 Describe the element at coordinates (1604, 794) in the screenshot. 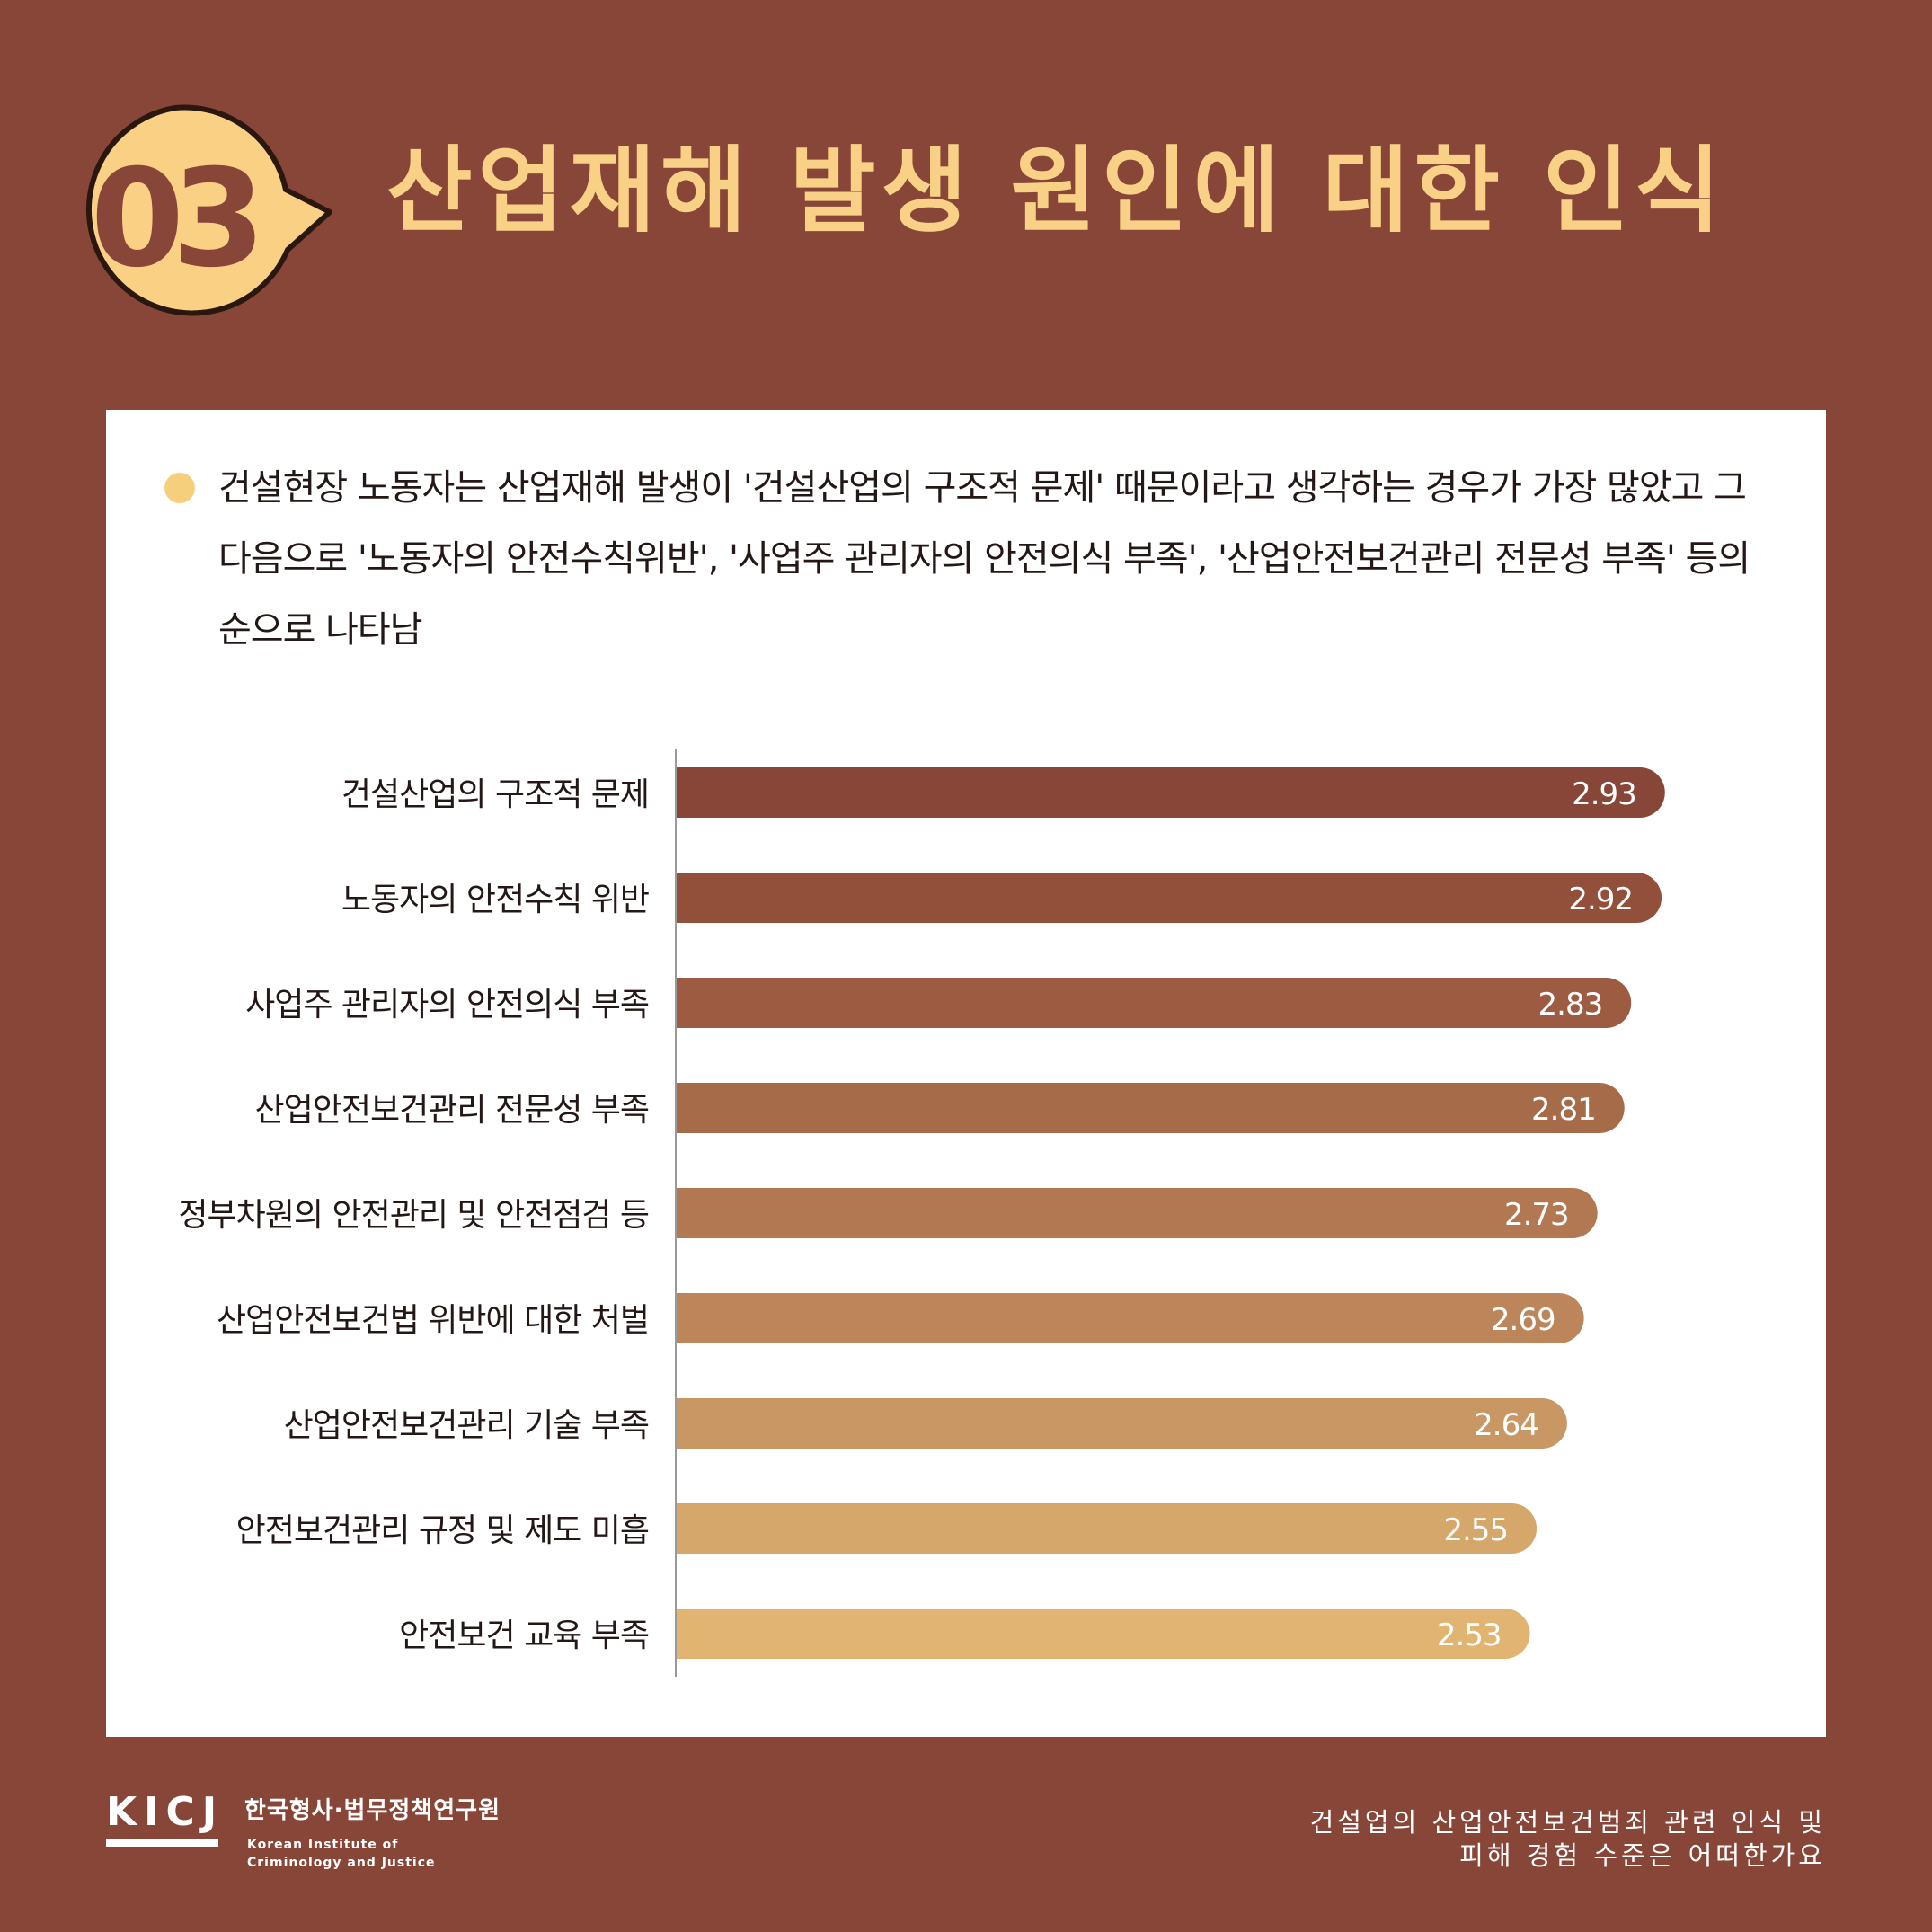

I see `bar-value-label: 2.93` at that location.